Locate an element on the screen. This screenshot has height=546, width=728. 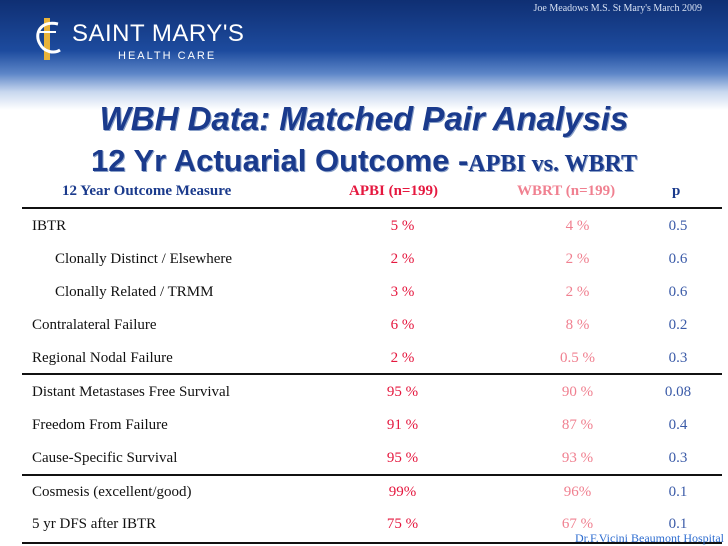
wbrt-value: 93 % is located at coordinates (577, 458).